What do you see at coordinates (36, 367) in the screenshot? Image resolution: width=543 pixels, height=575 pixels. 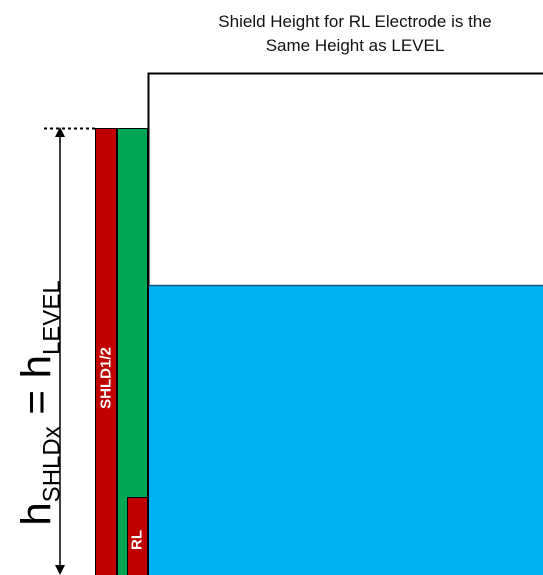 I see `formula-h2: h` at bounding box center [36, 367].